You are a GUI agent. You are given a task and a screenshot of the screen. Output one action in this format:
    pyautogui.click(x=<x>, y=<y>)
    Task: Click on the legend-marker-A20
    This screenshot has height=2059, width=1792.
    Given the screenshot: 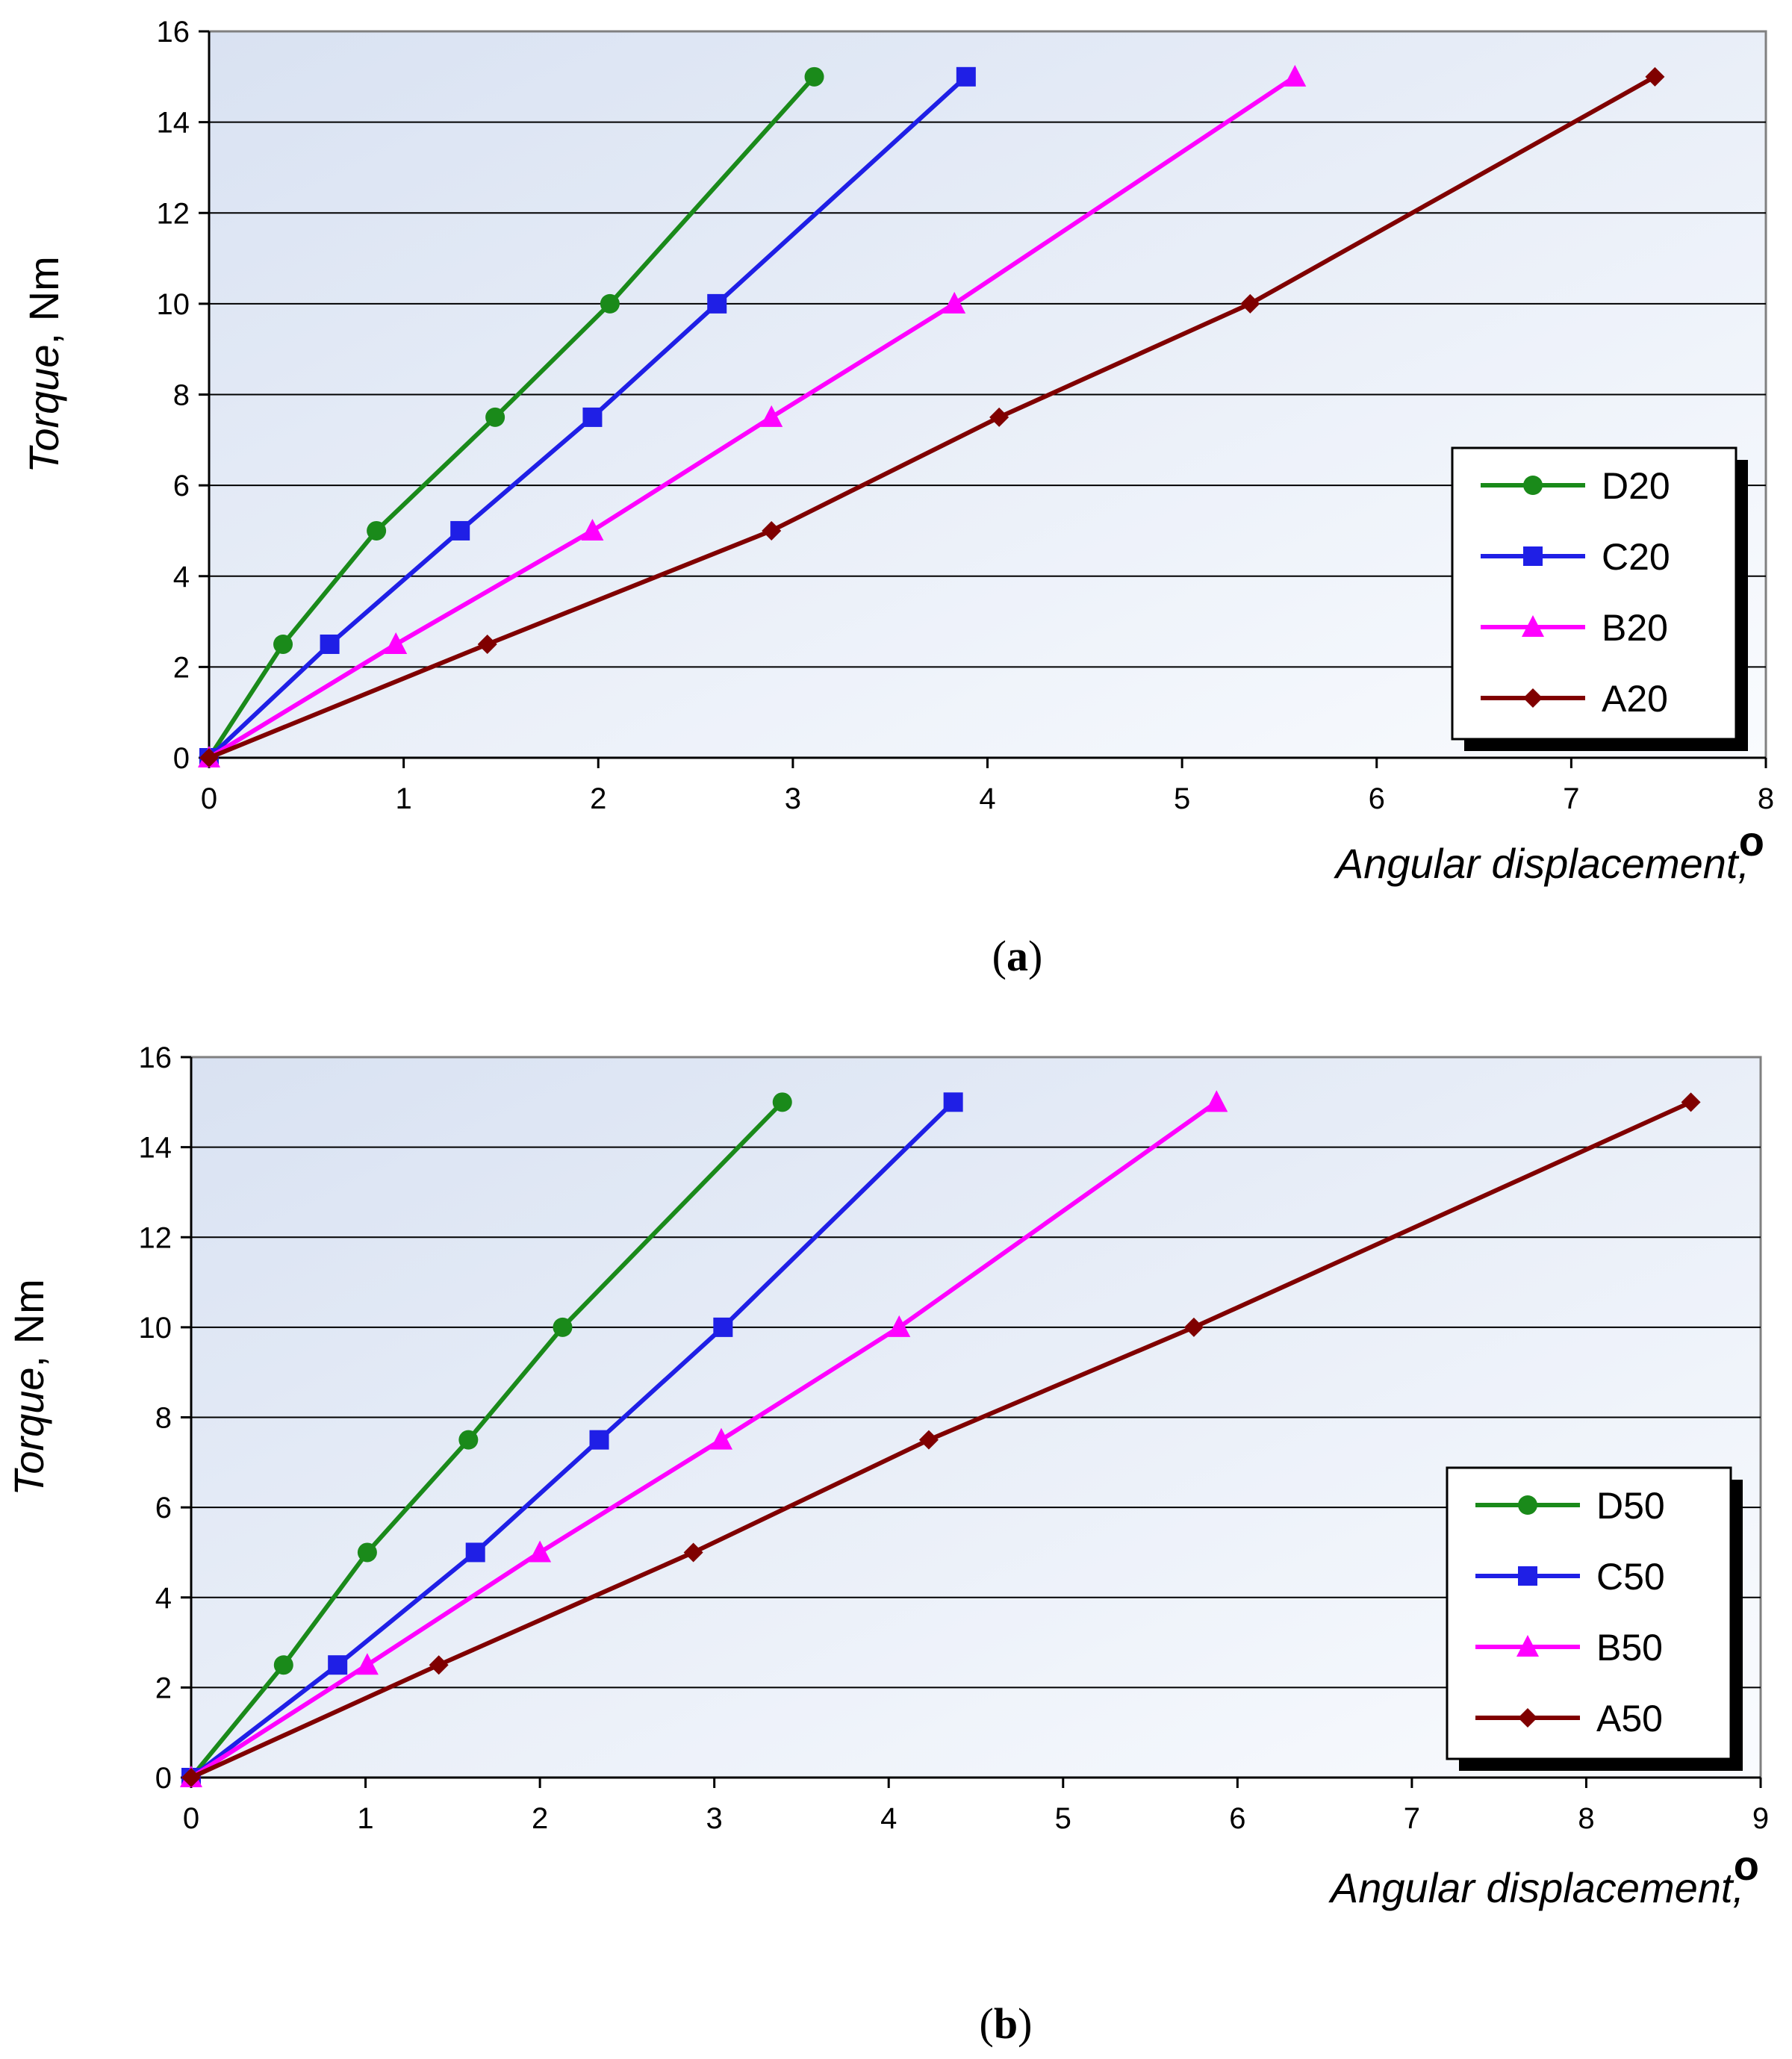 What is the action you would take?
    pyautogui.click(x=1533, y=698)
    